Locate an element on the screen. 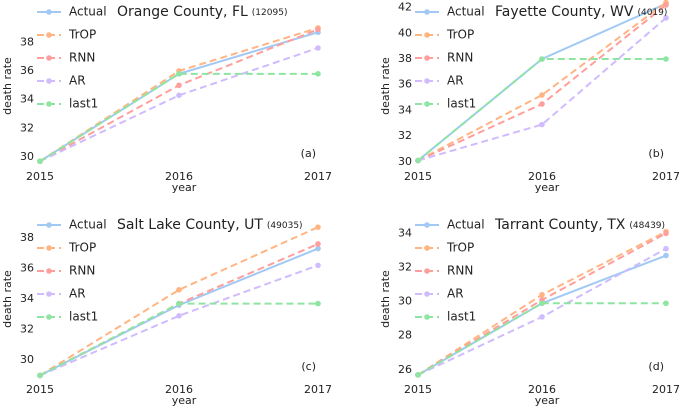 The height and width of the screenshot is (419, 685). y-tick-label: 26 is located at coordinates (405, 369).